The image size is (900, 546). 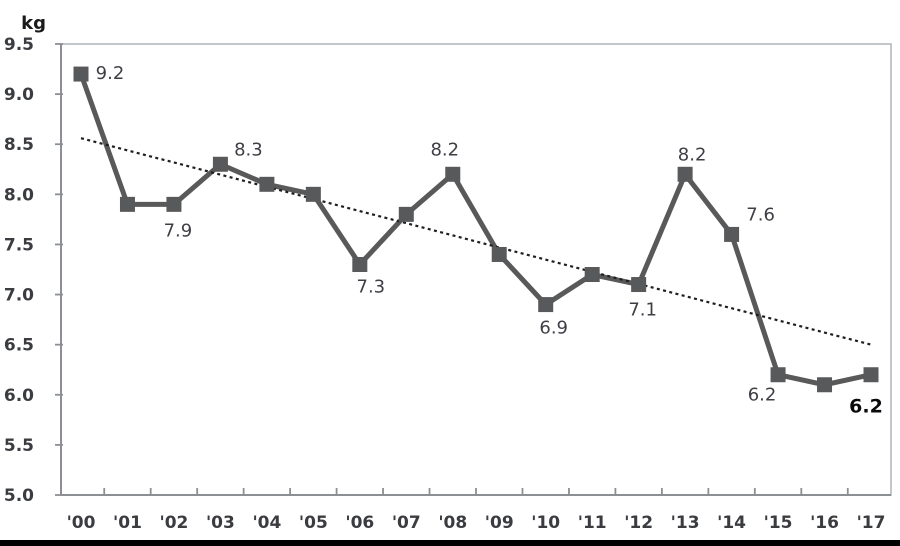 What do you see at coordinates (220, 523) in the screenshot?
I see `x-axis-category-label: '03` at bounding box center [220, 523].